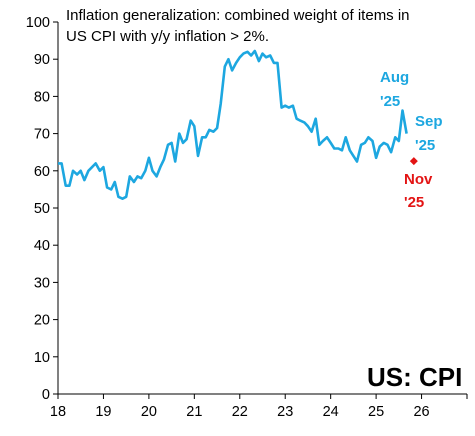  What do you see at coordinates (425, 145) in the screenshot?
I see `annotation-sep-line-2: '25` at bounding box center [425, 145].